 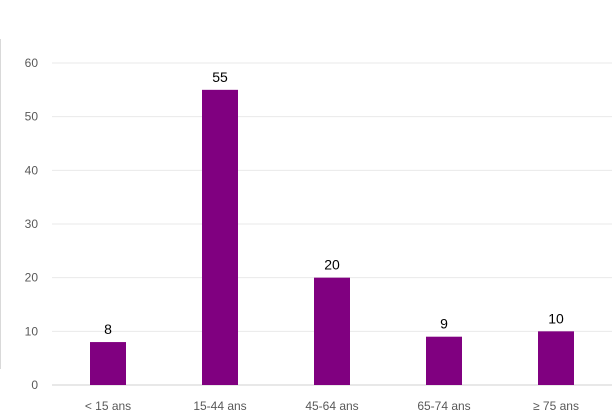 What do you see at coordinates (0, 204) in the screenshot?
I see `frame-left-rule` at bounding box center [0, 204].